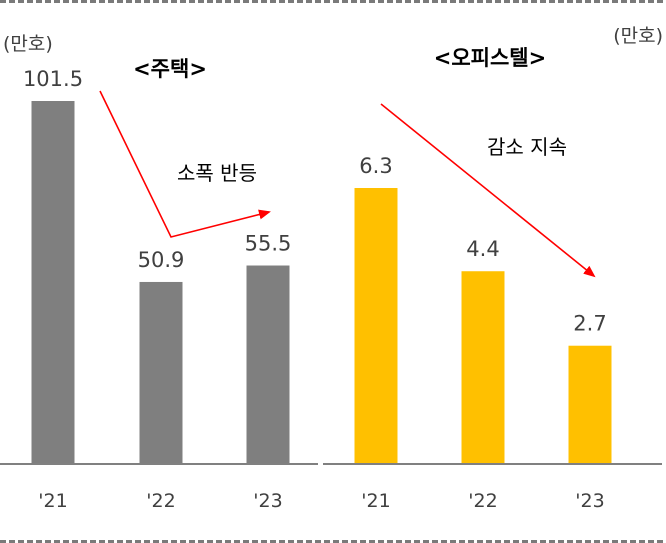 This screenshot has height=543, width=666. What do you see at coordinates (267, 501) in the screenshot?
I see `housing-tick-label-2: '23` at bounding box center [267, 501].